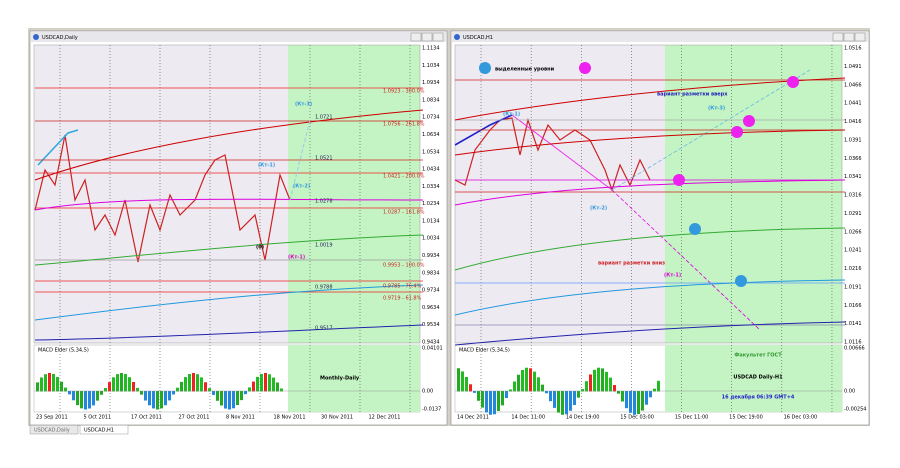  Describe the element at coordinates (99, 431) in the screenshot. I see `tab-label: USDCAD,H1` at that location.